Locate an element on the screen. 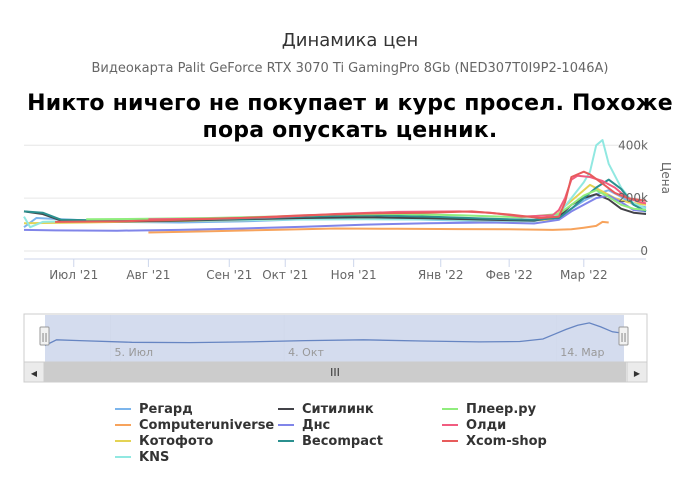  y-axis: 0 200k 400k is located at coordinates (633, 198).